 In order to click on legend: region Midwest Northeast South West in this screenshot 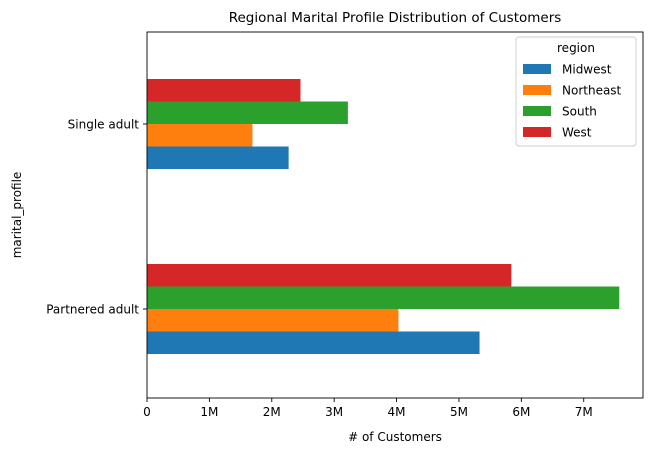, I will do `click(576, 91)`.